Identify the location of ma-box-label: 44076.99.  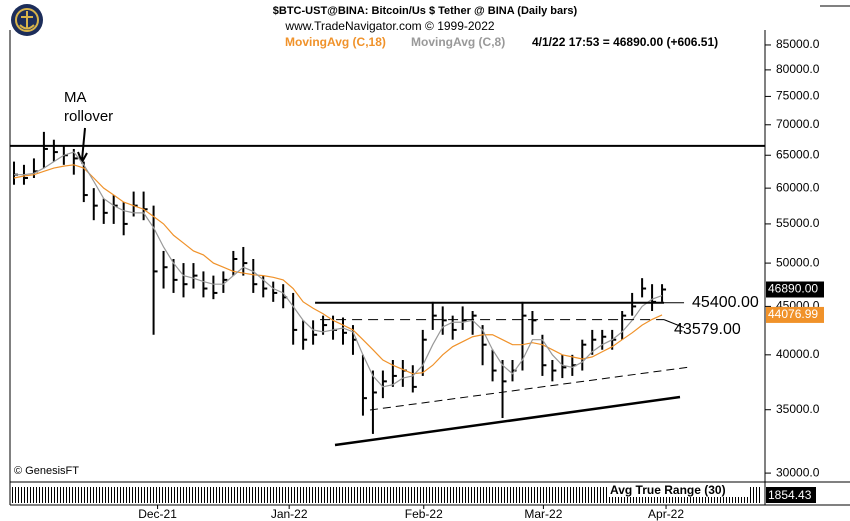
(793, 314).